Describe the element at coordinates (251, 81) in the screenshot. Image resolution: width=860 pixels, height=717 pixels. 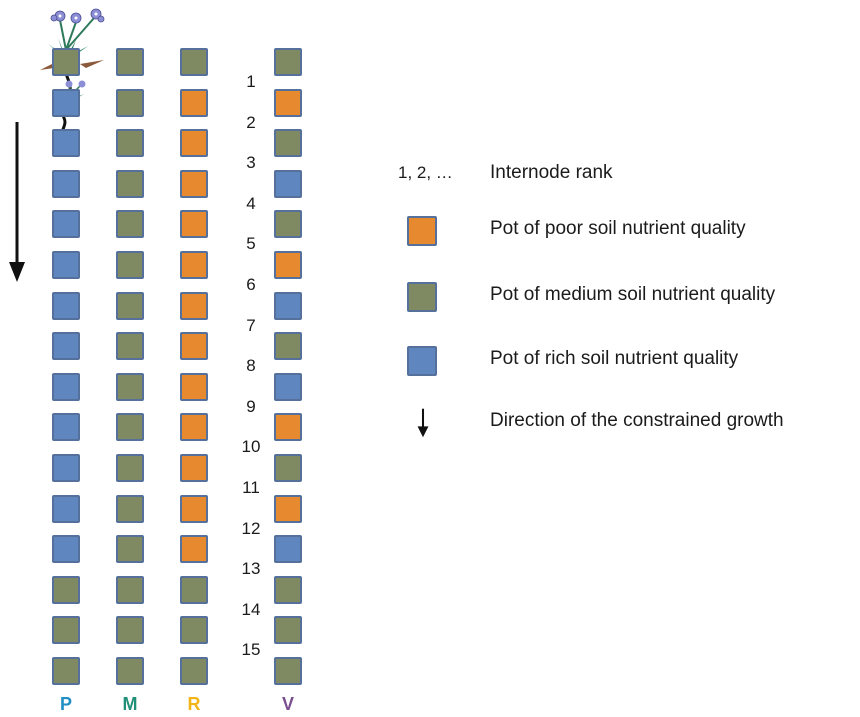
I see `rank-label-1: 1` at that location.